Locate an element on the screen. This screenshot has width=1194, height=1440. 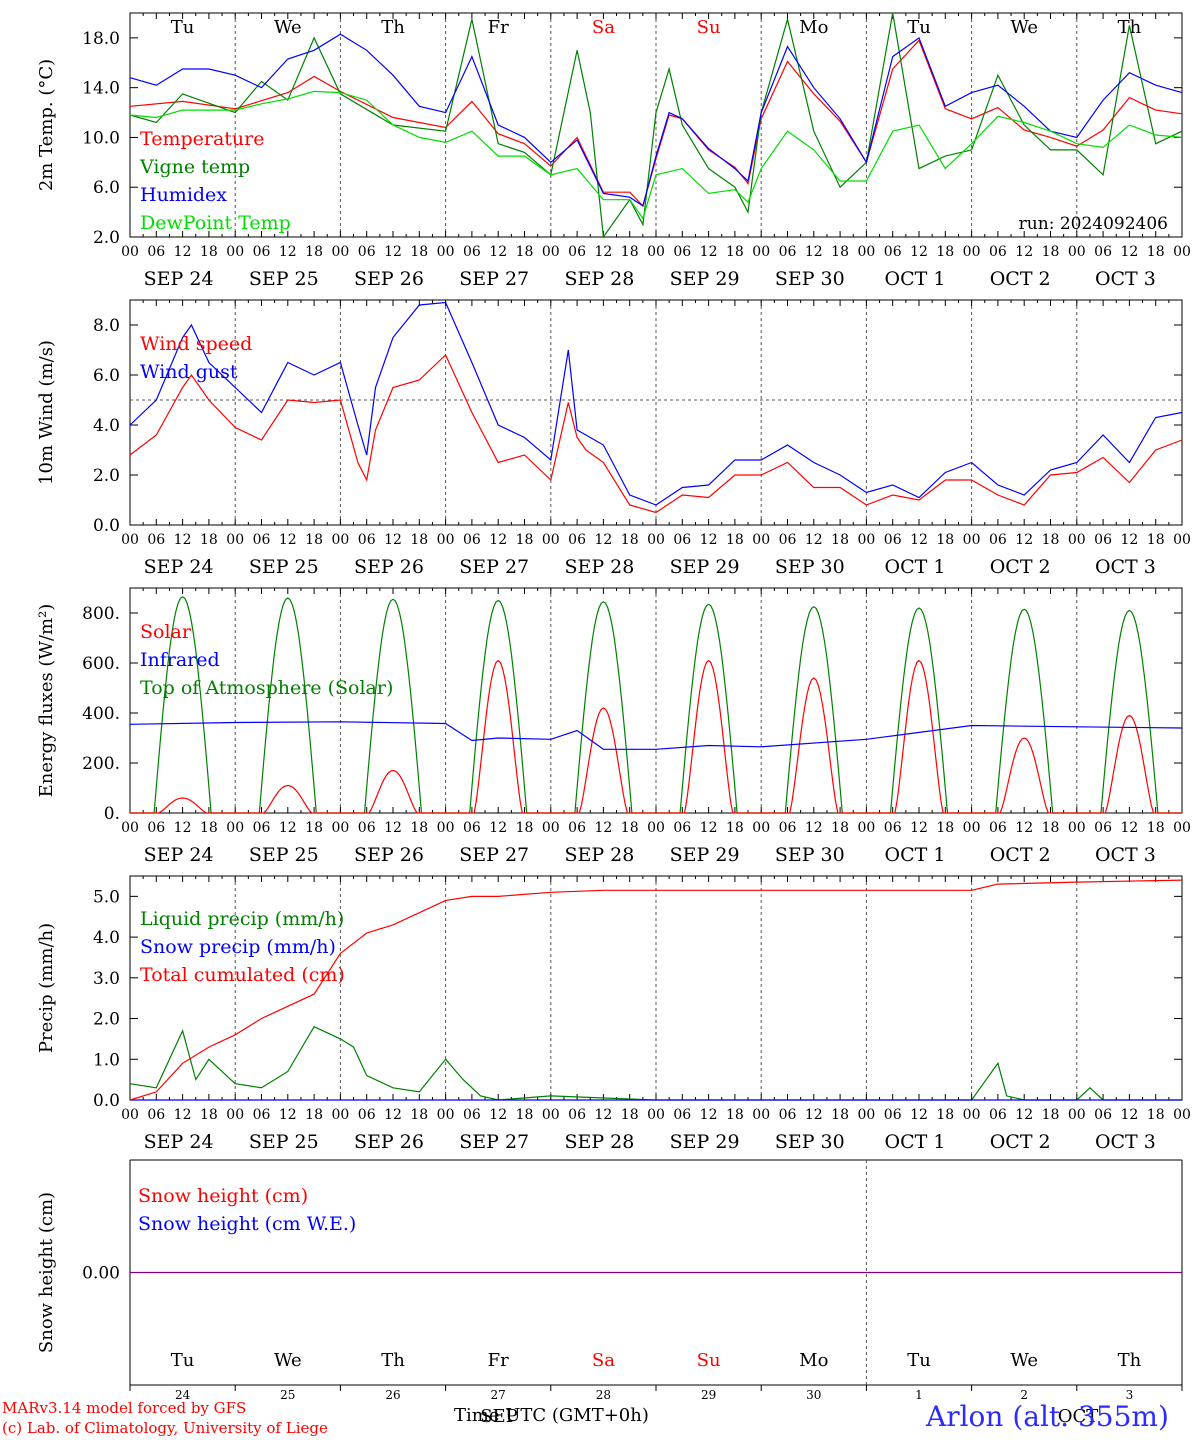
legend-entry: Infrared is located at coordinates (180, 660).